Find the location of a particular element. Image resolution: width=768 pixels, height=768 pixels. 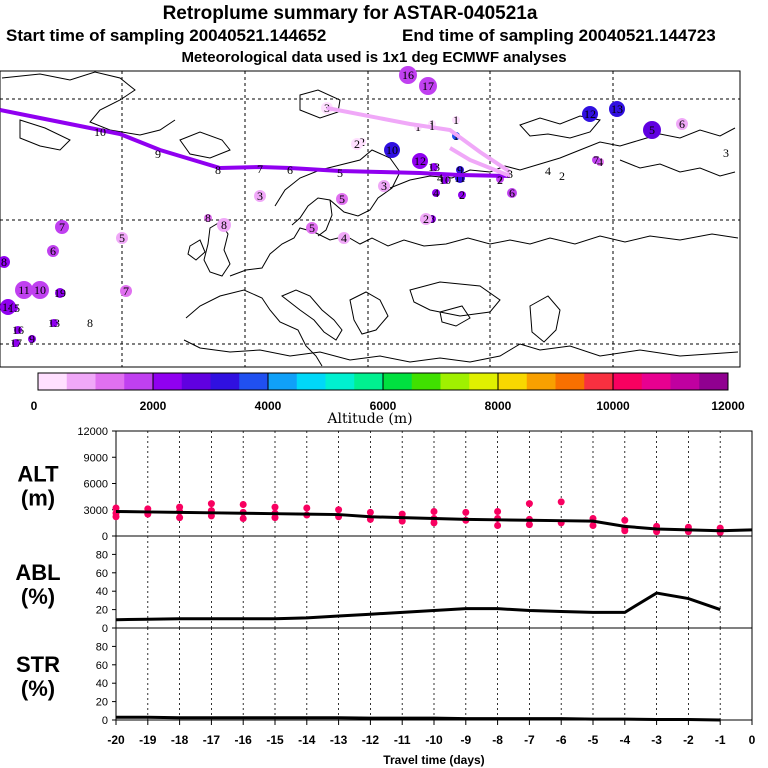

y-tick-label: 60 is located at coordinates (102, 666).